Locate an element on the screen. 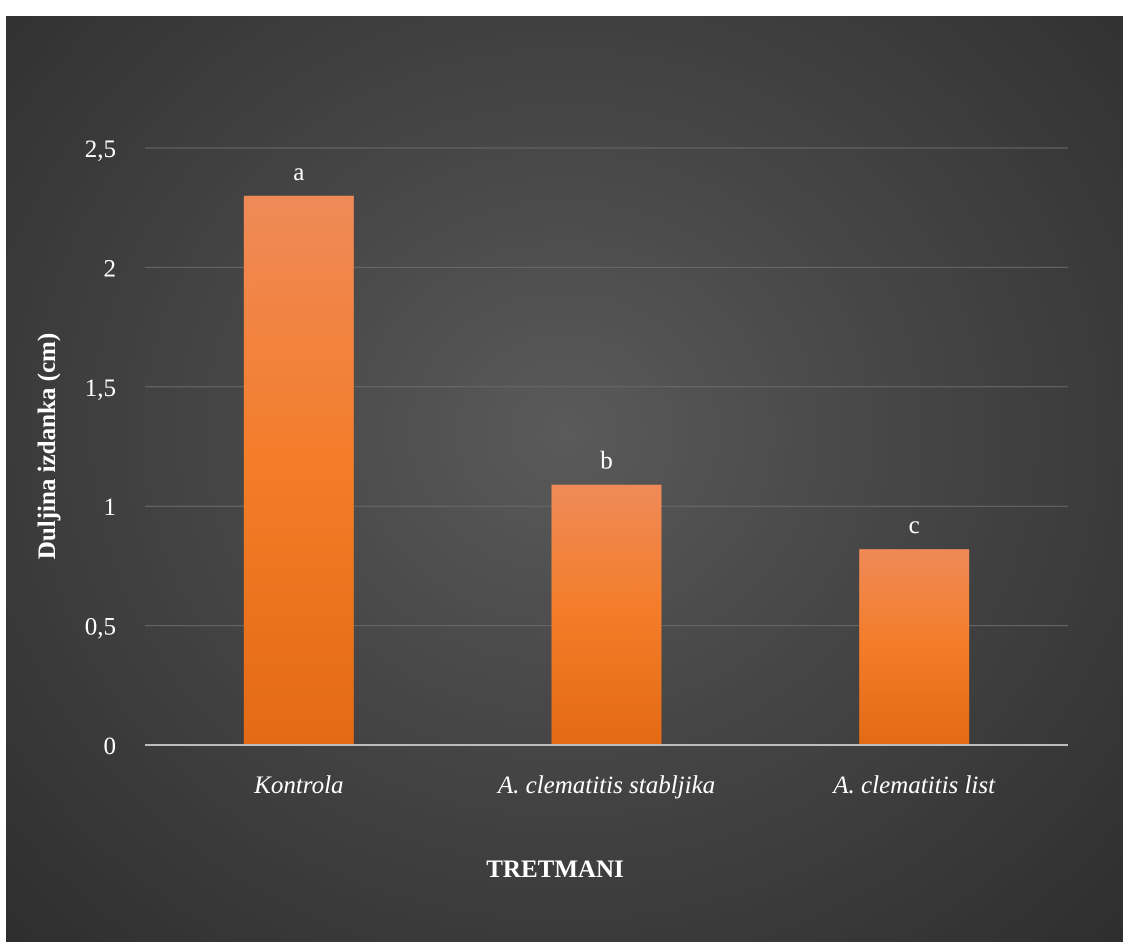 This screenshot has width=1123, height=942. x-axis-title: TRETMANI is located at coordinates (555, 869).